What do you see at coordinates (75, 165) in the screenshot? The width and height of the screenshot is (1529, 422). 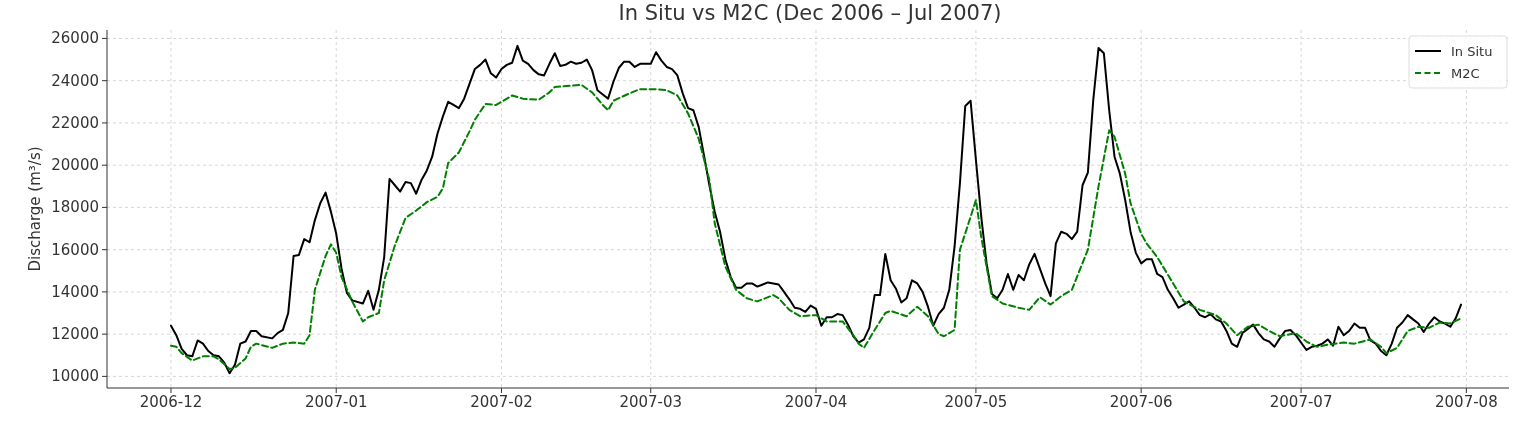 I see `y-tick-label: 20000` at bounding box center [75, 165].